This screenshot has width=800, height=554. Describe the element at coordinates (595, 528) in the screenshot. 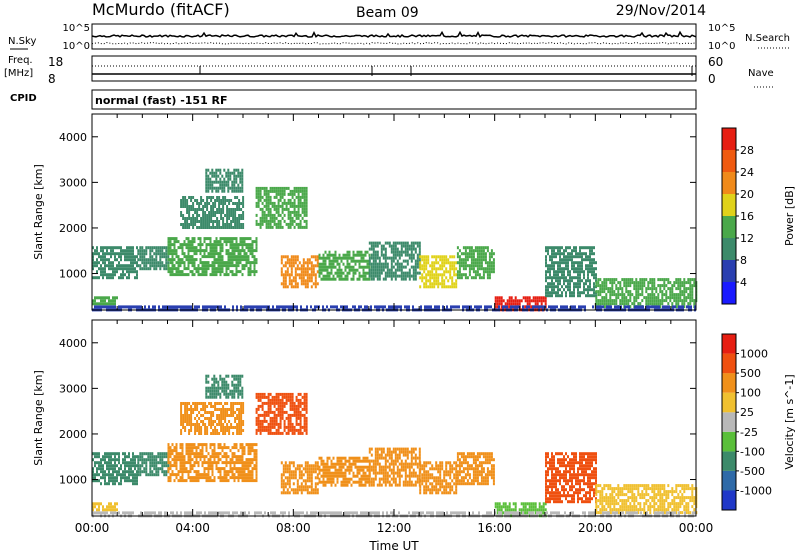

I see `x-tick-label: 20:00` at that location.